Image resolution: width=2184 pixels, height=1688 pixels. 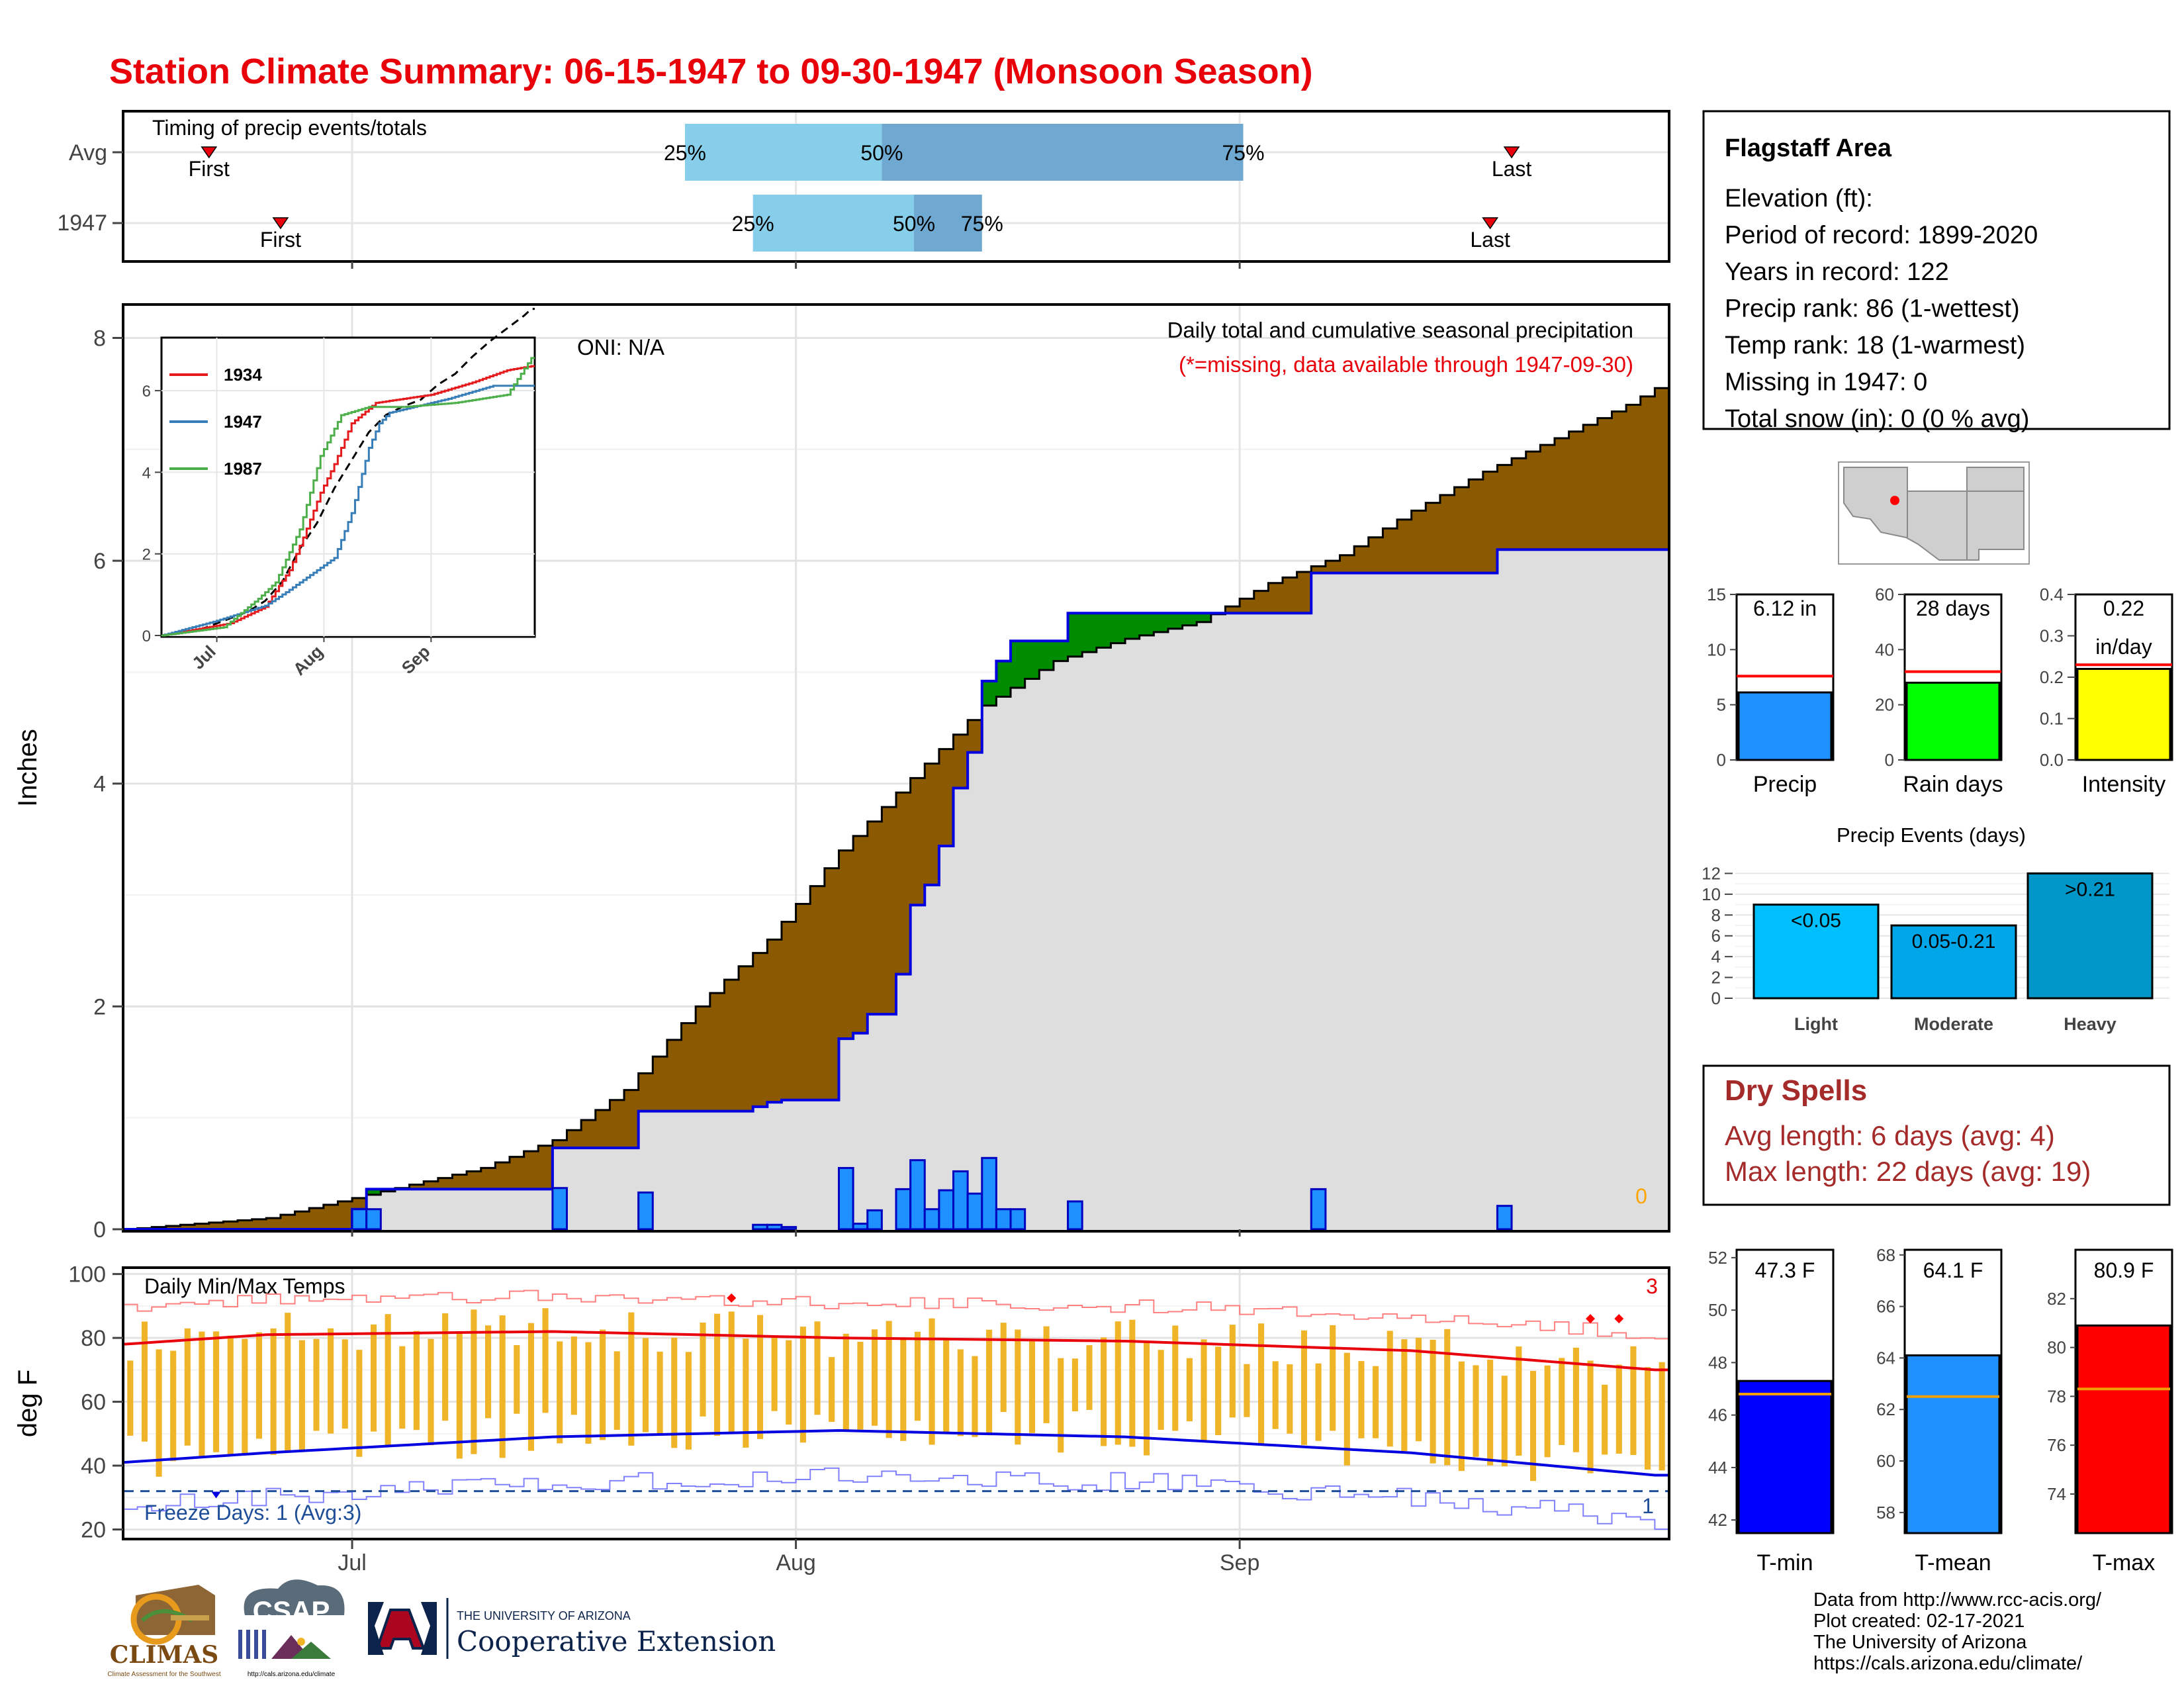 I want to click on timing-p50-label: 50%, so click(x=882, y=153).